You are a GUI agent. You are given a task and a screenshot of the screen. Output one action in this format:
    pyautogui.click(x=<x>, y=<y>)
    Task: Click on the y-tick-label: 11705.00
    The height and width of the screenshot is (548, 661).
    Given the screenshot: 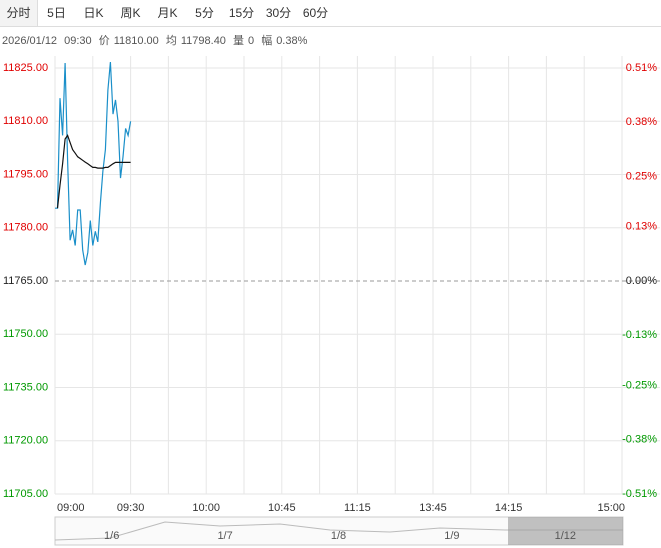 What is the action you would take?
    pyautogui.click(x=25, y=494)
    